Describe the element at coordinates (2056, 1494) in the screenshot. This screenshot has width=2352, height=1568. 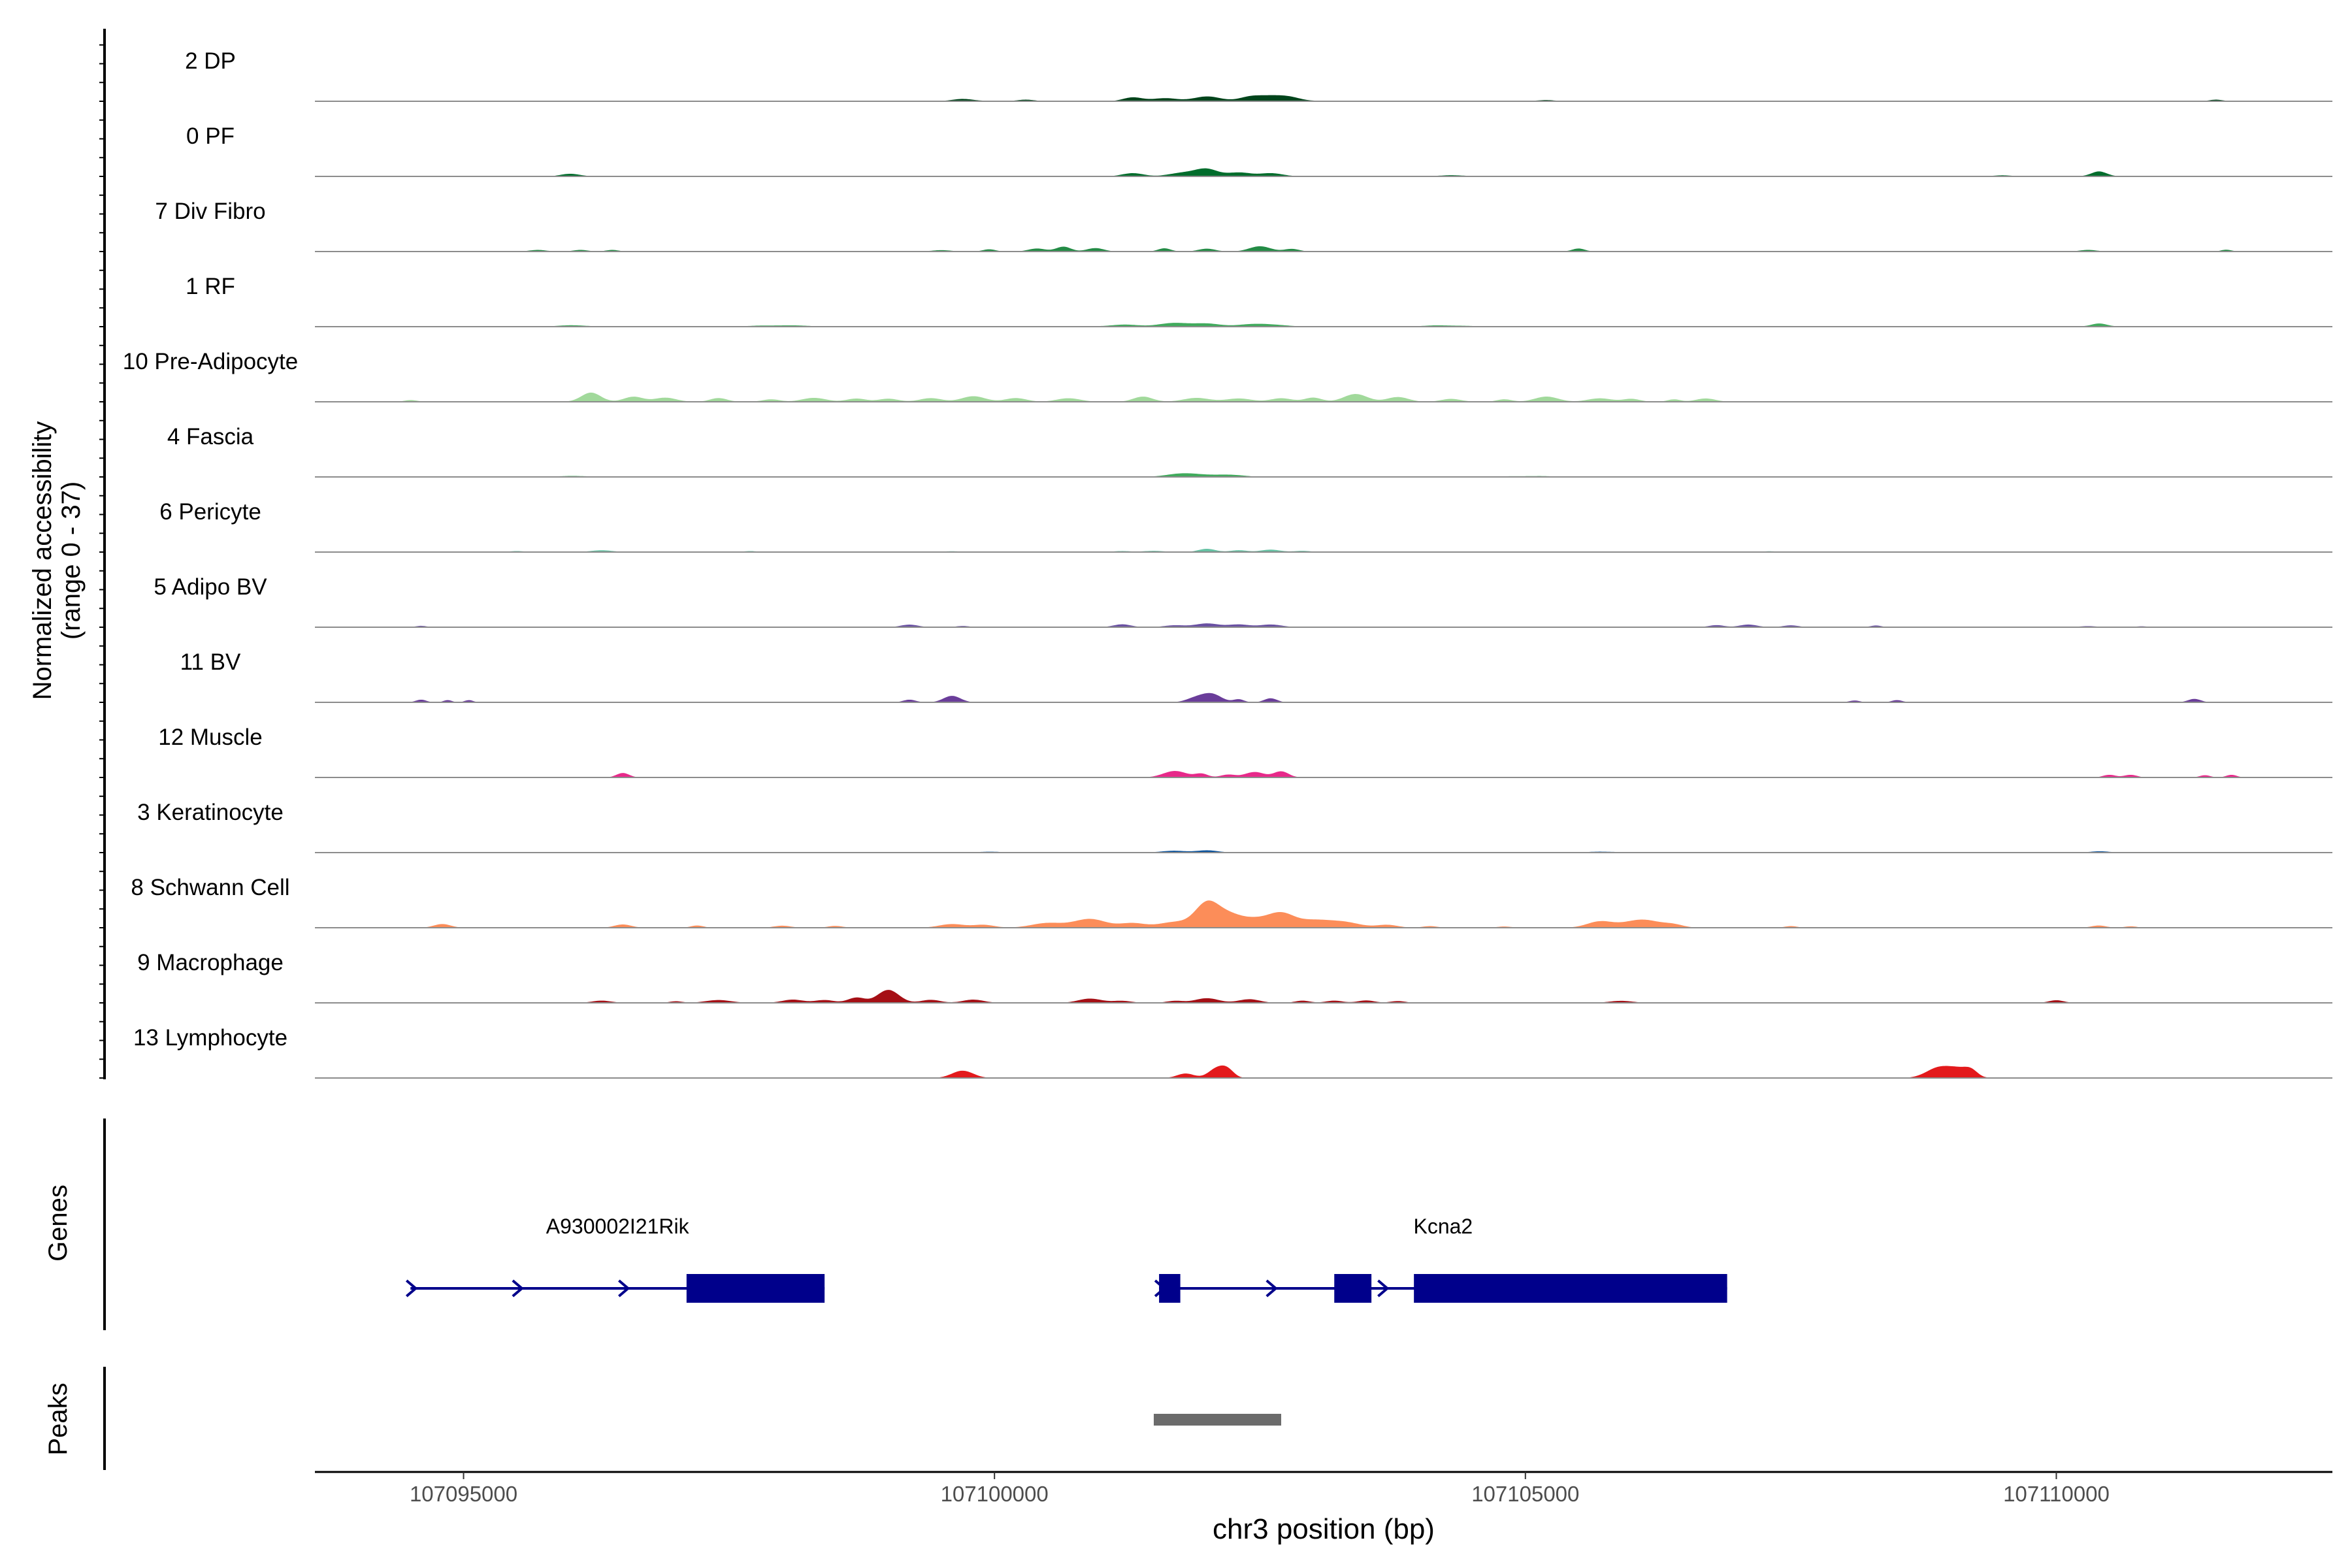
I see `x-tick-label: 107110000` at that location.